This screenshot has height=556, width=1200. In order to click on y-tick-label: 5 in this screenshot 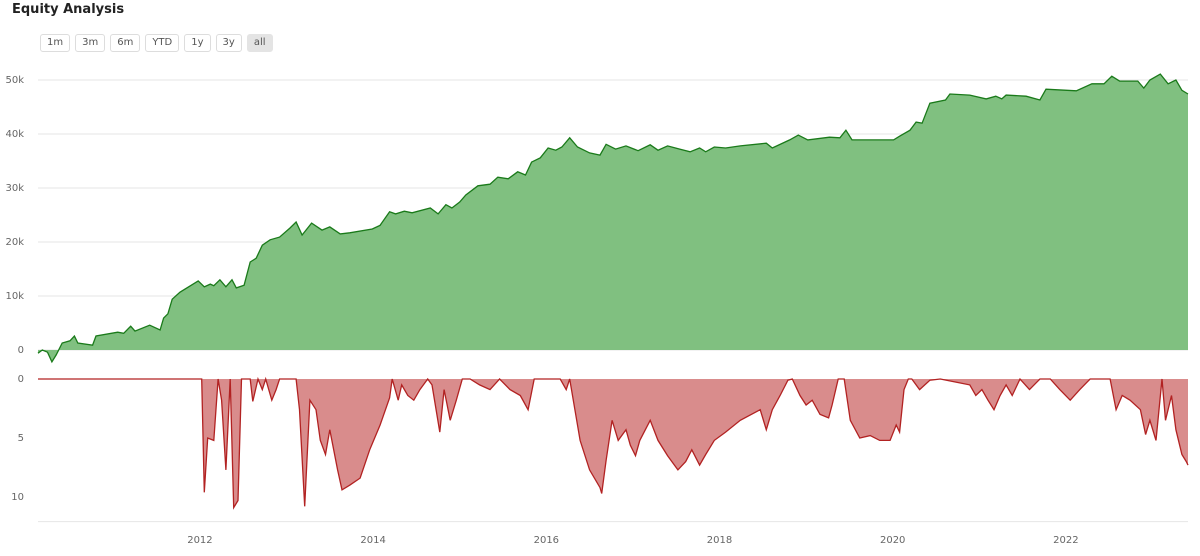, I will do `click(21, 438)`.